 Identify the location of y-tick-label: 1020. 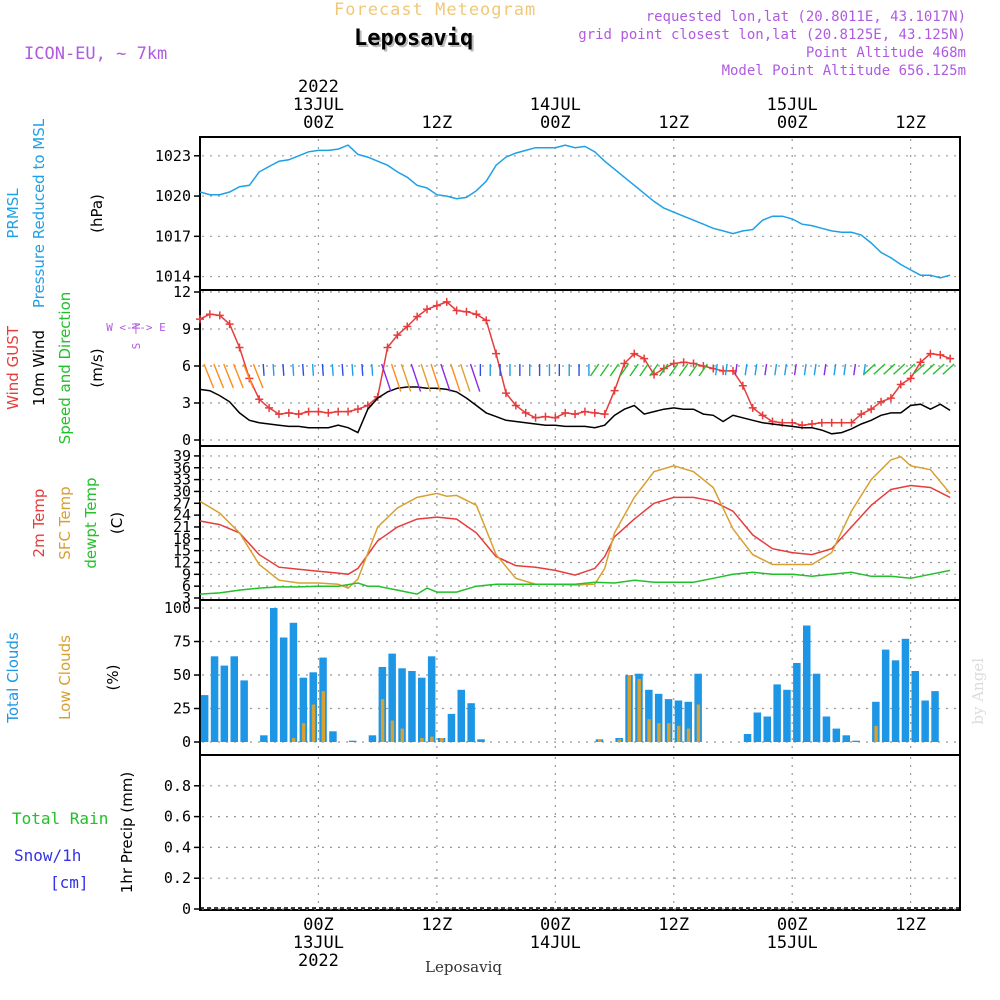
(173, 196).